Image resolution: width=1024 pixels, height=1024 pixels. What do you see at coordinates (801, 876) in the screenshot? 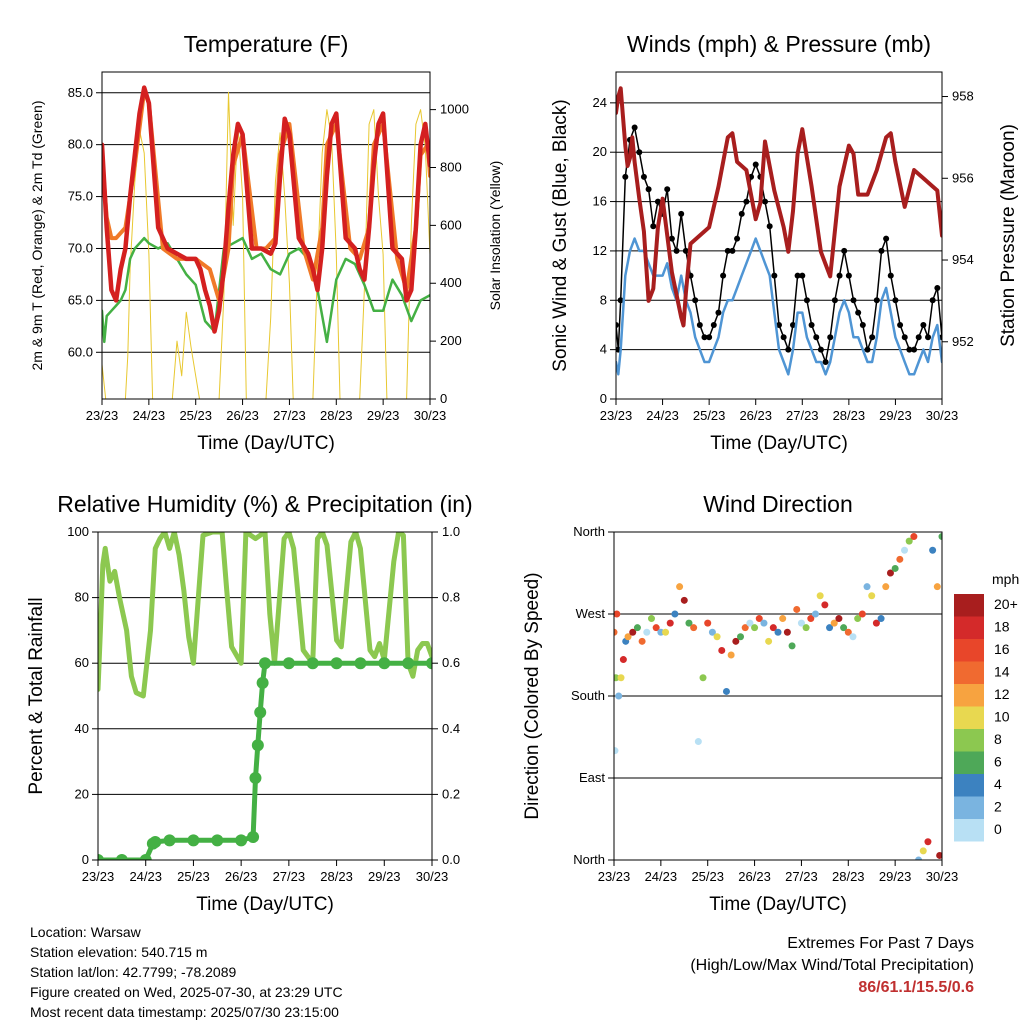
I see `x-tick-label: 27/23` at bounding box center [801, 876].